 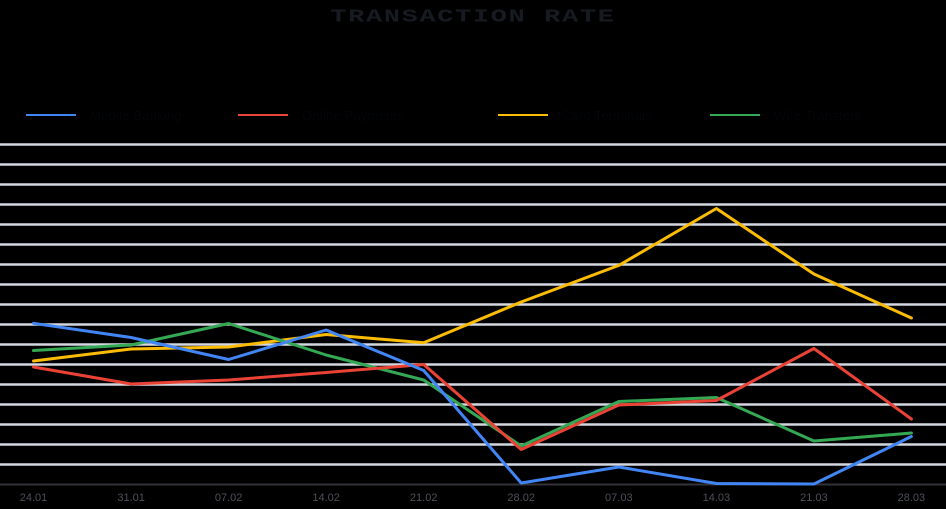 I want to click on svg-text: 07.02, so click(x=229, y=498).